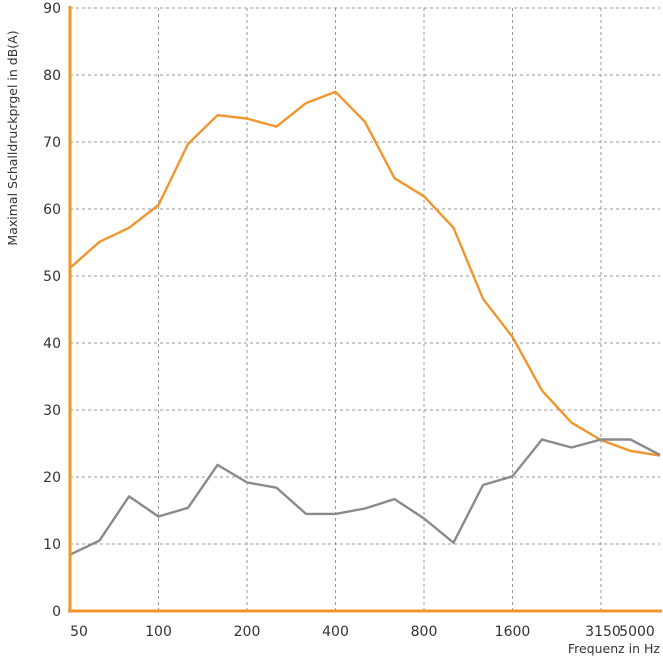 This screenshot has height=661, width=663. What do you see at coordinates (52, 9) in the screenshot?
I see `y-tick-label-90: 90` at bounding box center [52, 9].